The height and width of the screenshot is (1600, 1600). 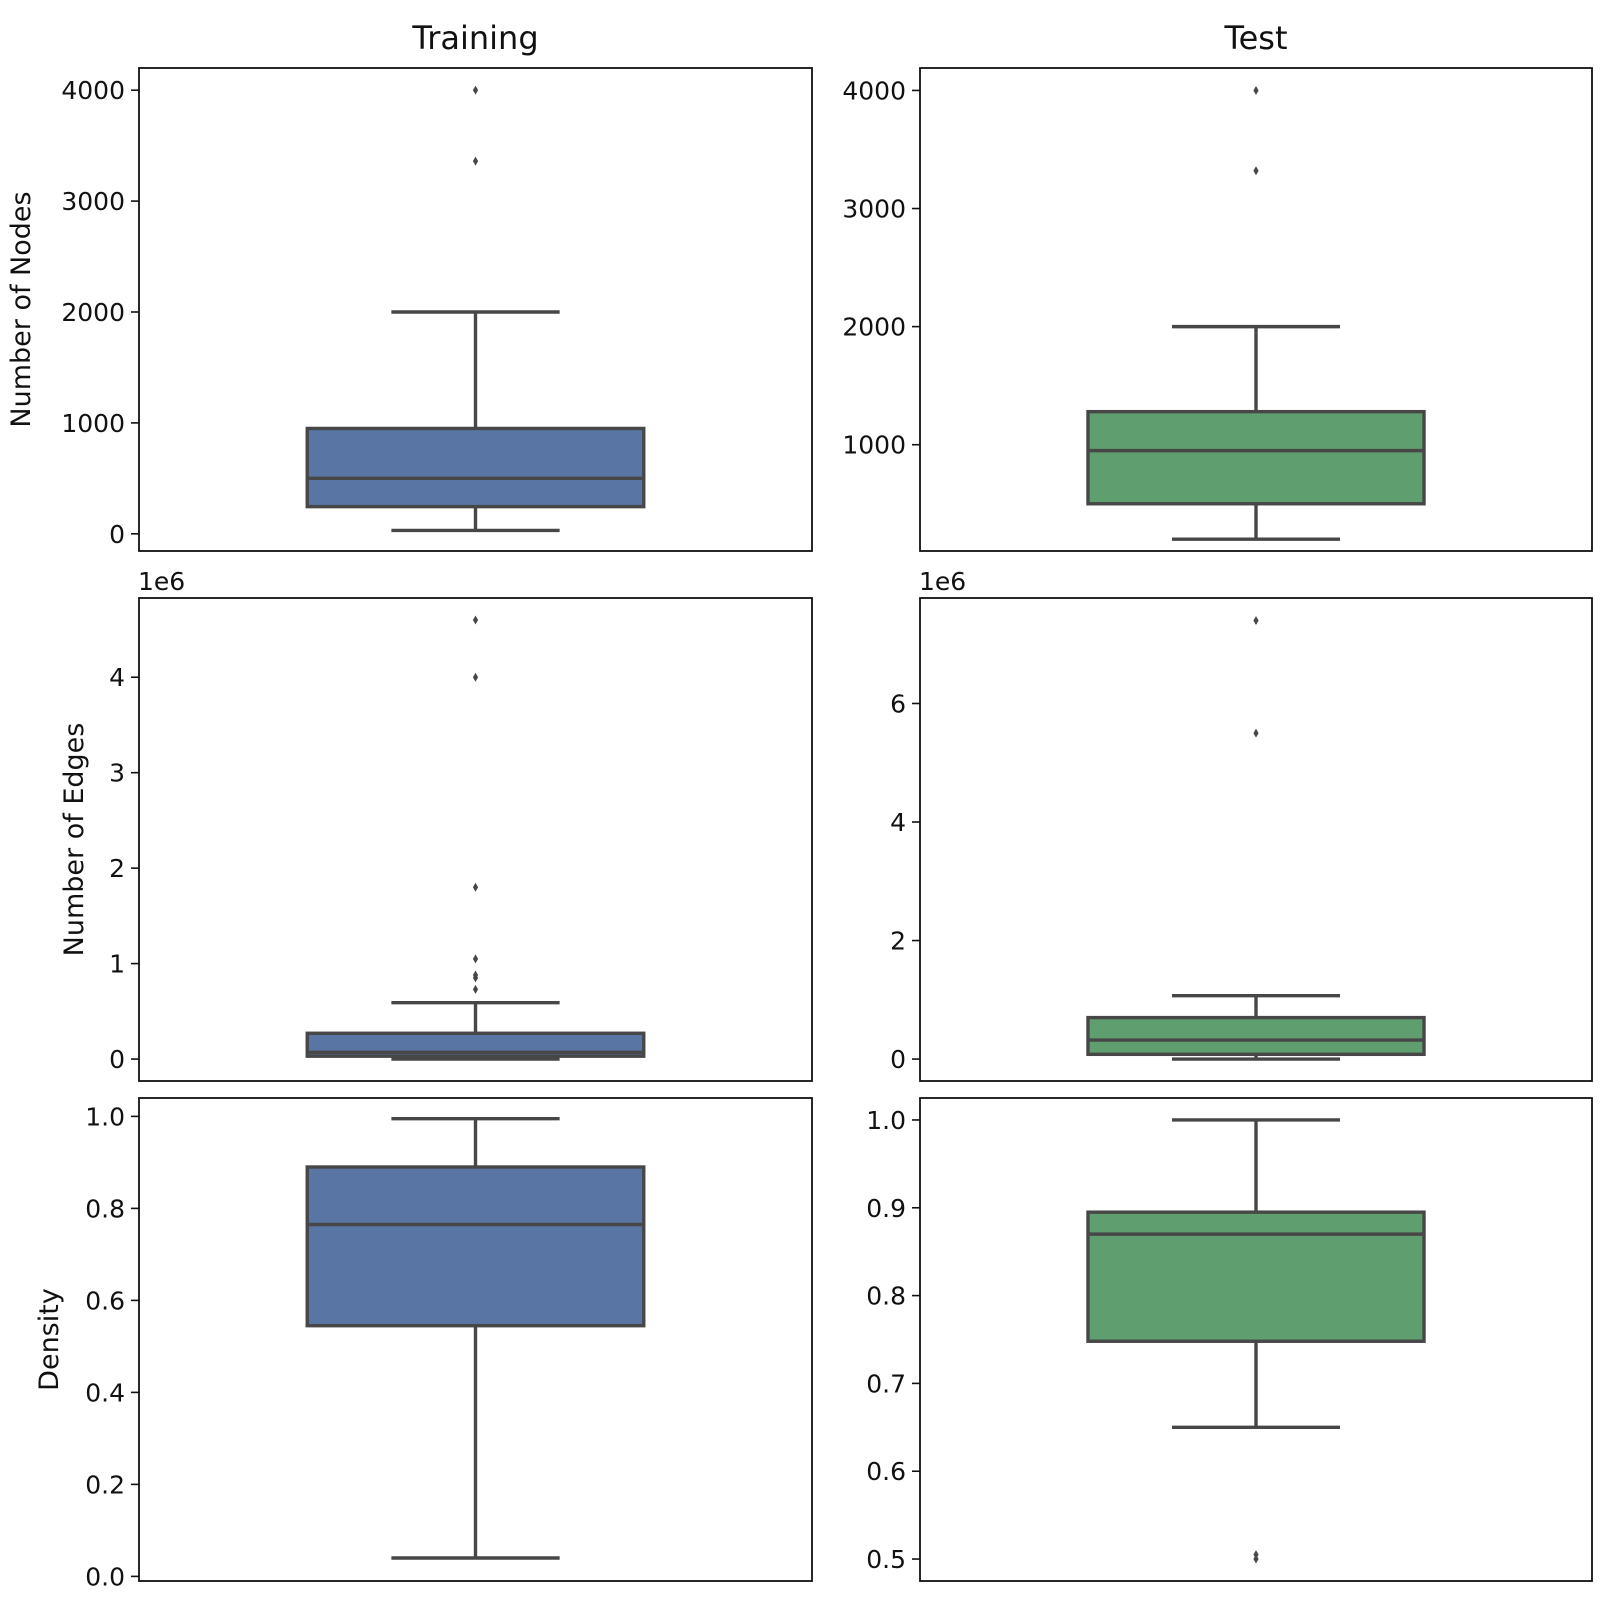 What do you see at coordinates (117, 773) in the screenshot?
I see `y-tick-label: 3` at bounding box center [117, 773].